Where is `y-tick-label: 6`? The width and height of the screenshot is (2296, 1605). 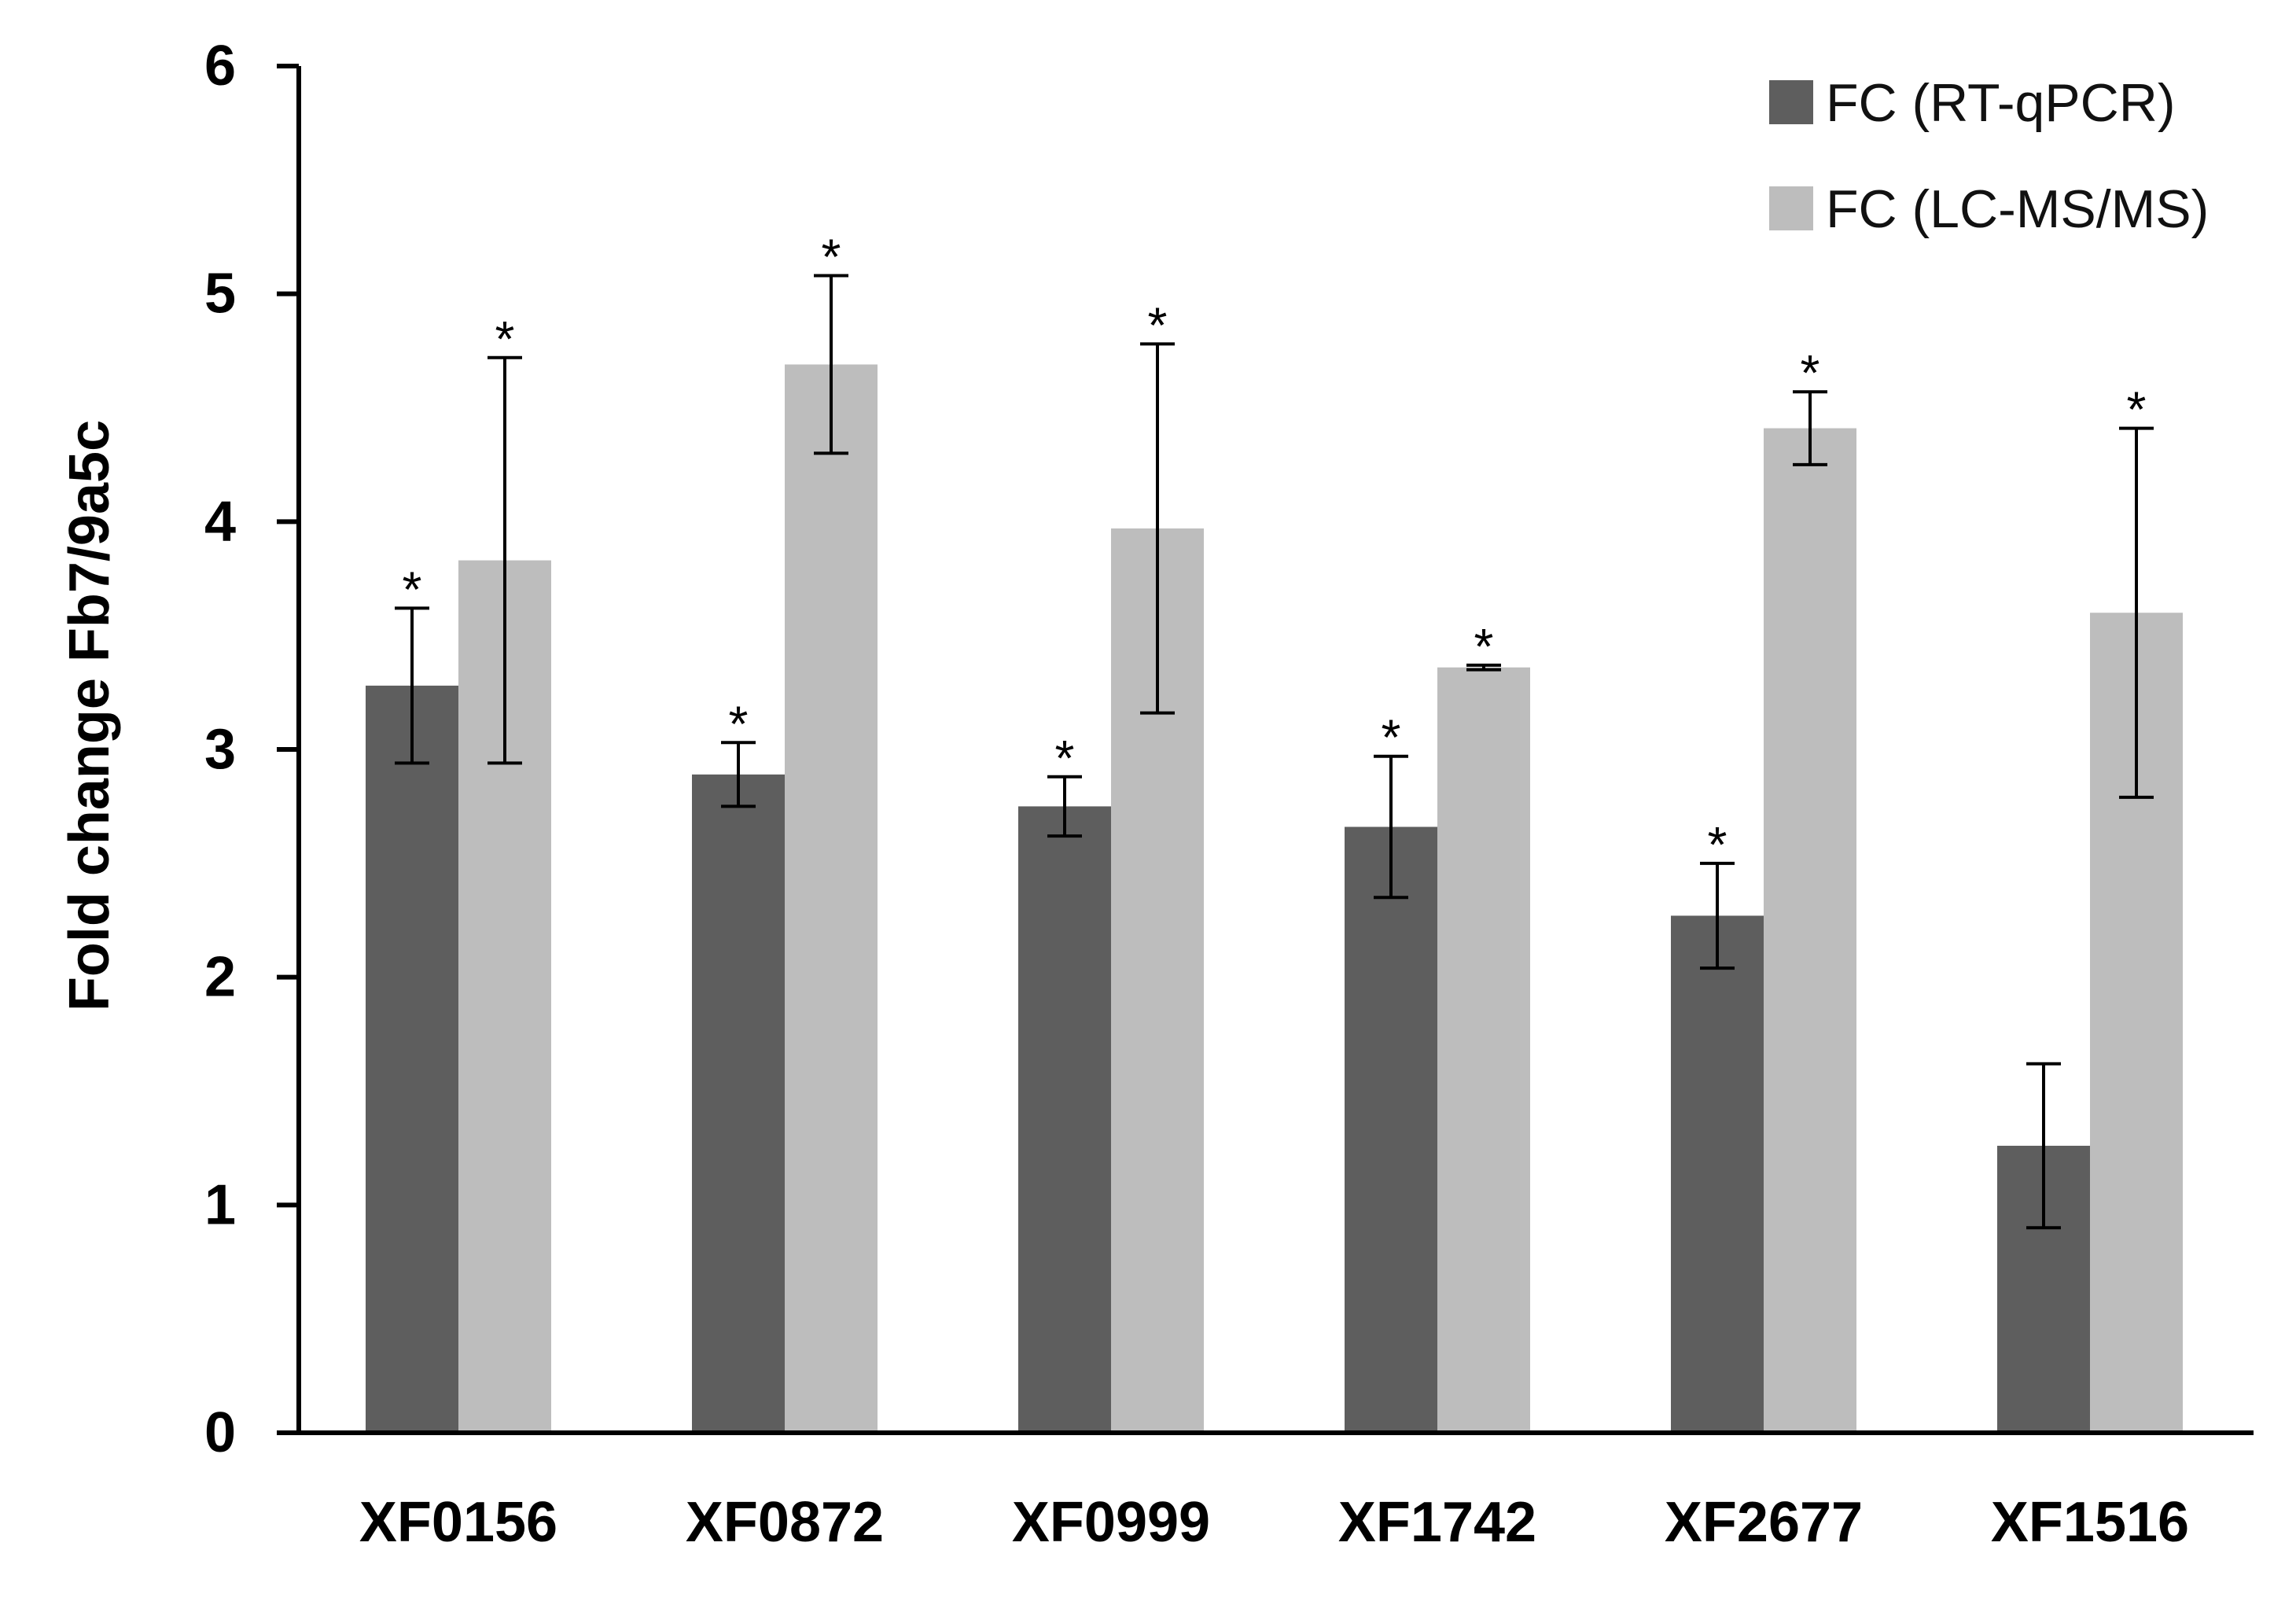 y-tick-label: 6 is located at coordinates (220, 66).